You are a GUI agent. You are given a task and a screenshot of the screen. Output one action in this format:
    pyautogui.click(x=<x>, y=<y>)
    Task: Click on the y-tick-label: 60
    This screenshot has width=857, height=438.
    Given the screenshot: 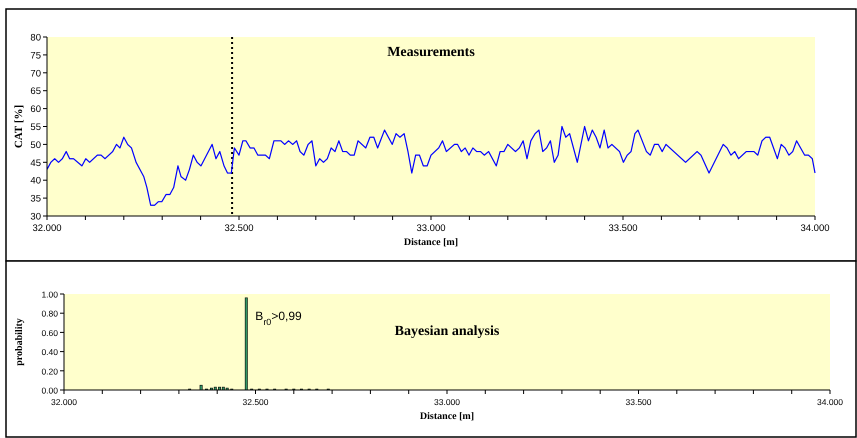 What is the action you would take?
    pyautogui.click(x=35, y=110)
    